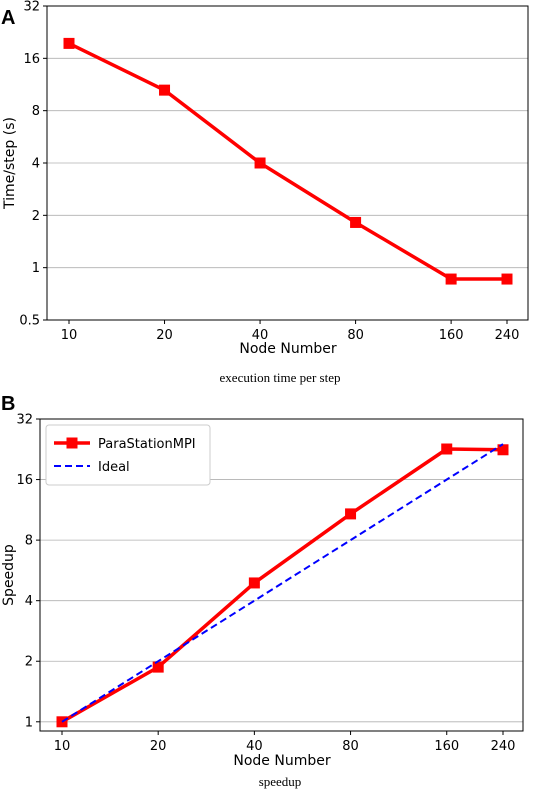  What do you see at coordinates (36, 268) in the screenshot?
I see `panel-a-y-tick-label: 1` at bounding box center [36, 268].